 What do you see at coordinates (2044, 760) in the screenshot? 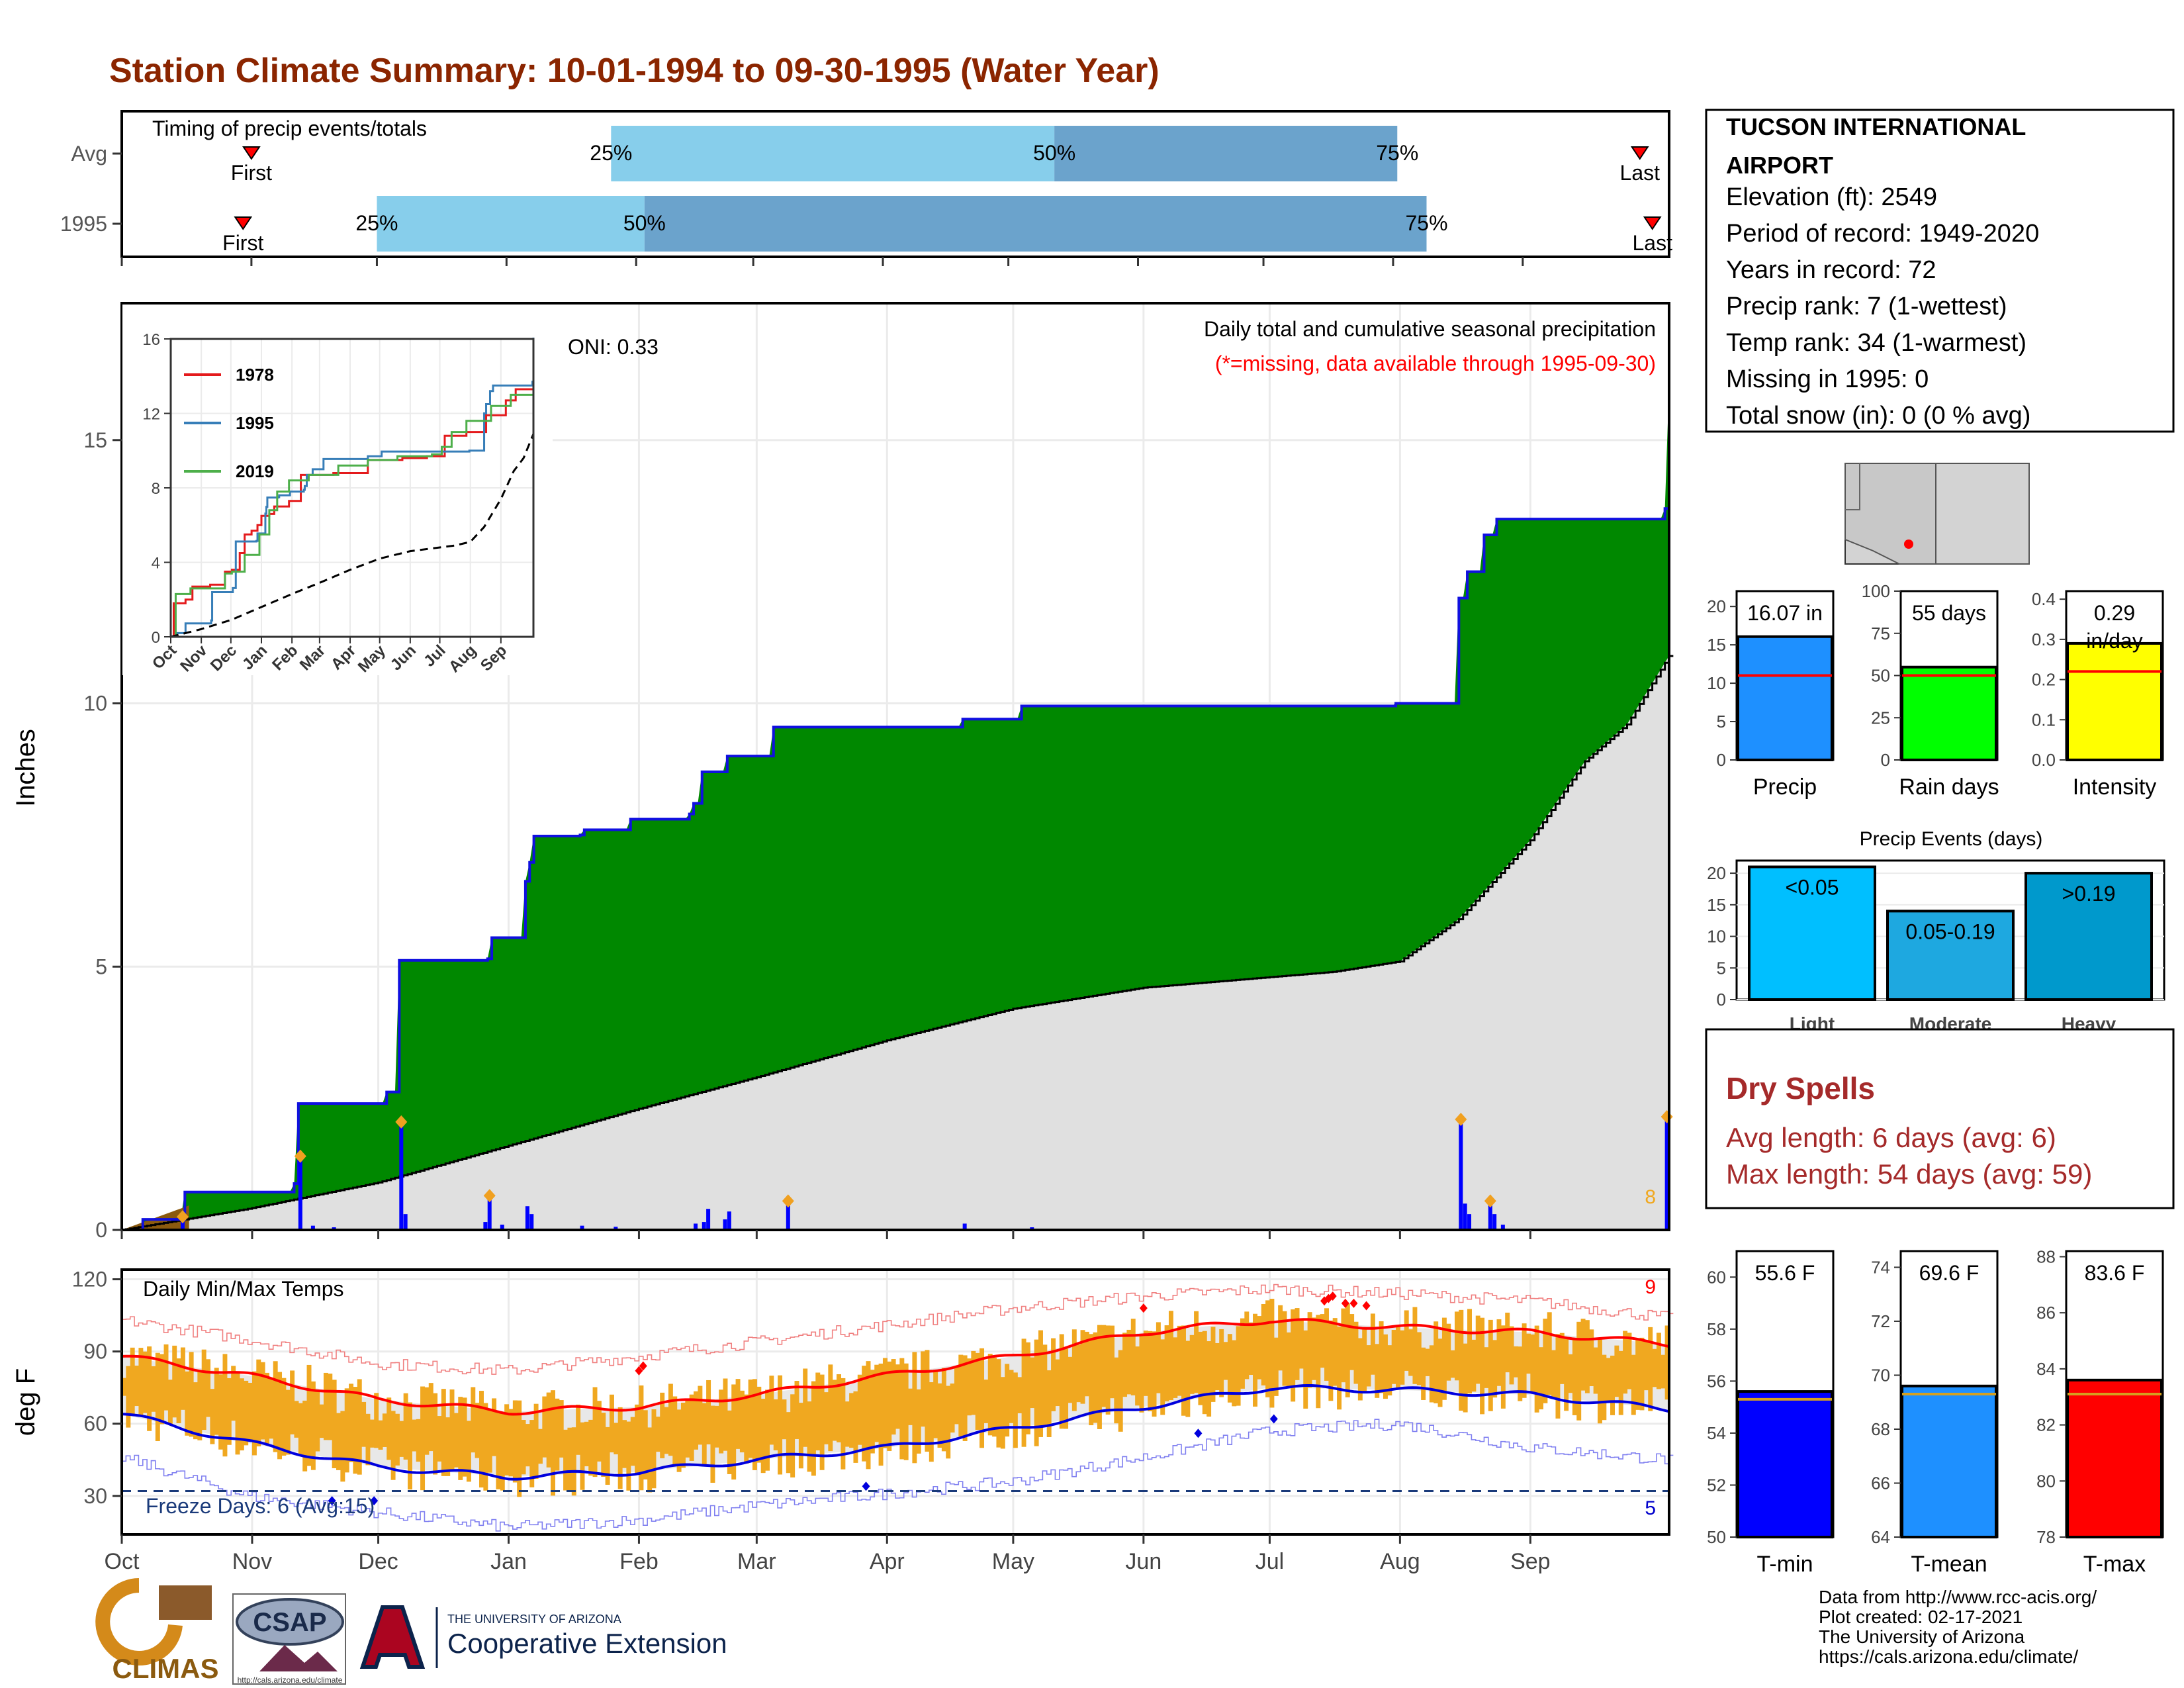
I see `summary-y-tick-label: 0.0` at bounding box center [2044, 760].